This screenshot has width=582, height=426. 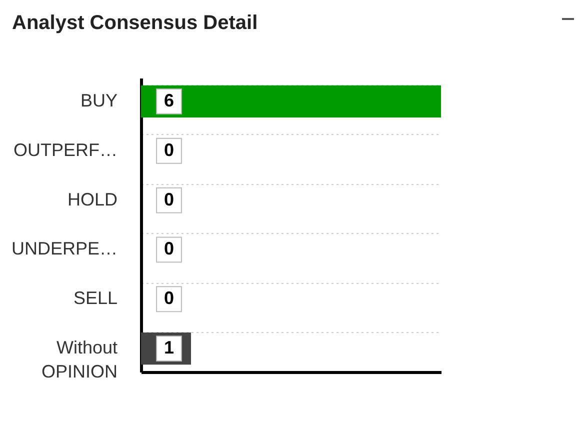 I want to click on data-label: 6, so click(x=169, y=100).